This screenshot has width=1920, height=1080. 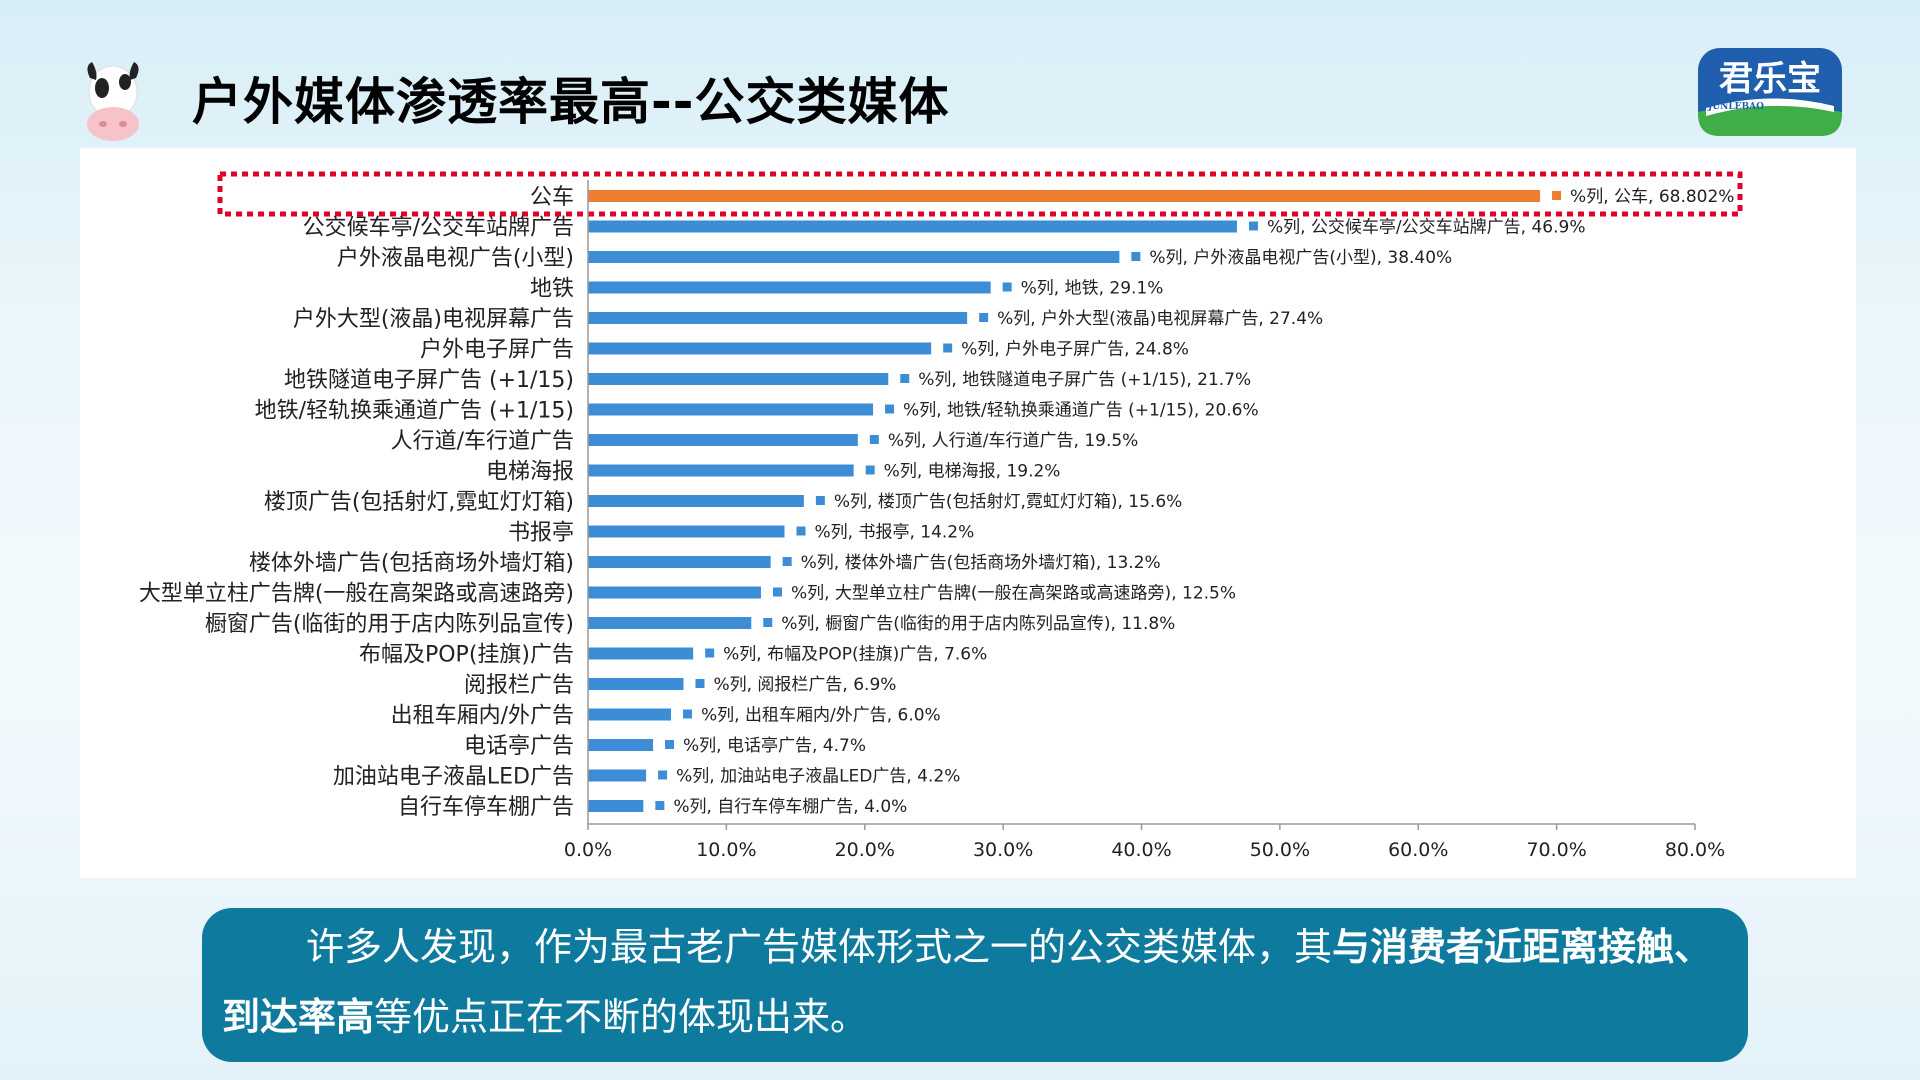 What do you see at coordinates (804, 685) in the screenshot?
I see `data-label: %列, 阅报栏广告, 6.9%` at bounding box center [804, 685].